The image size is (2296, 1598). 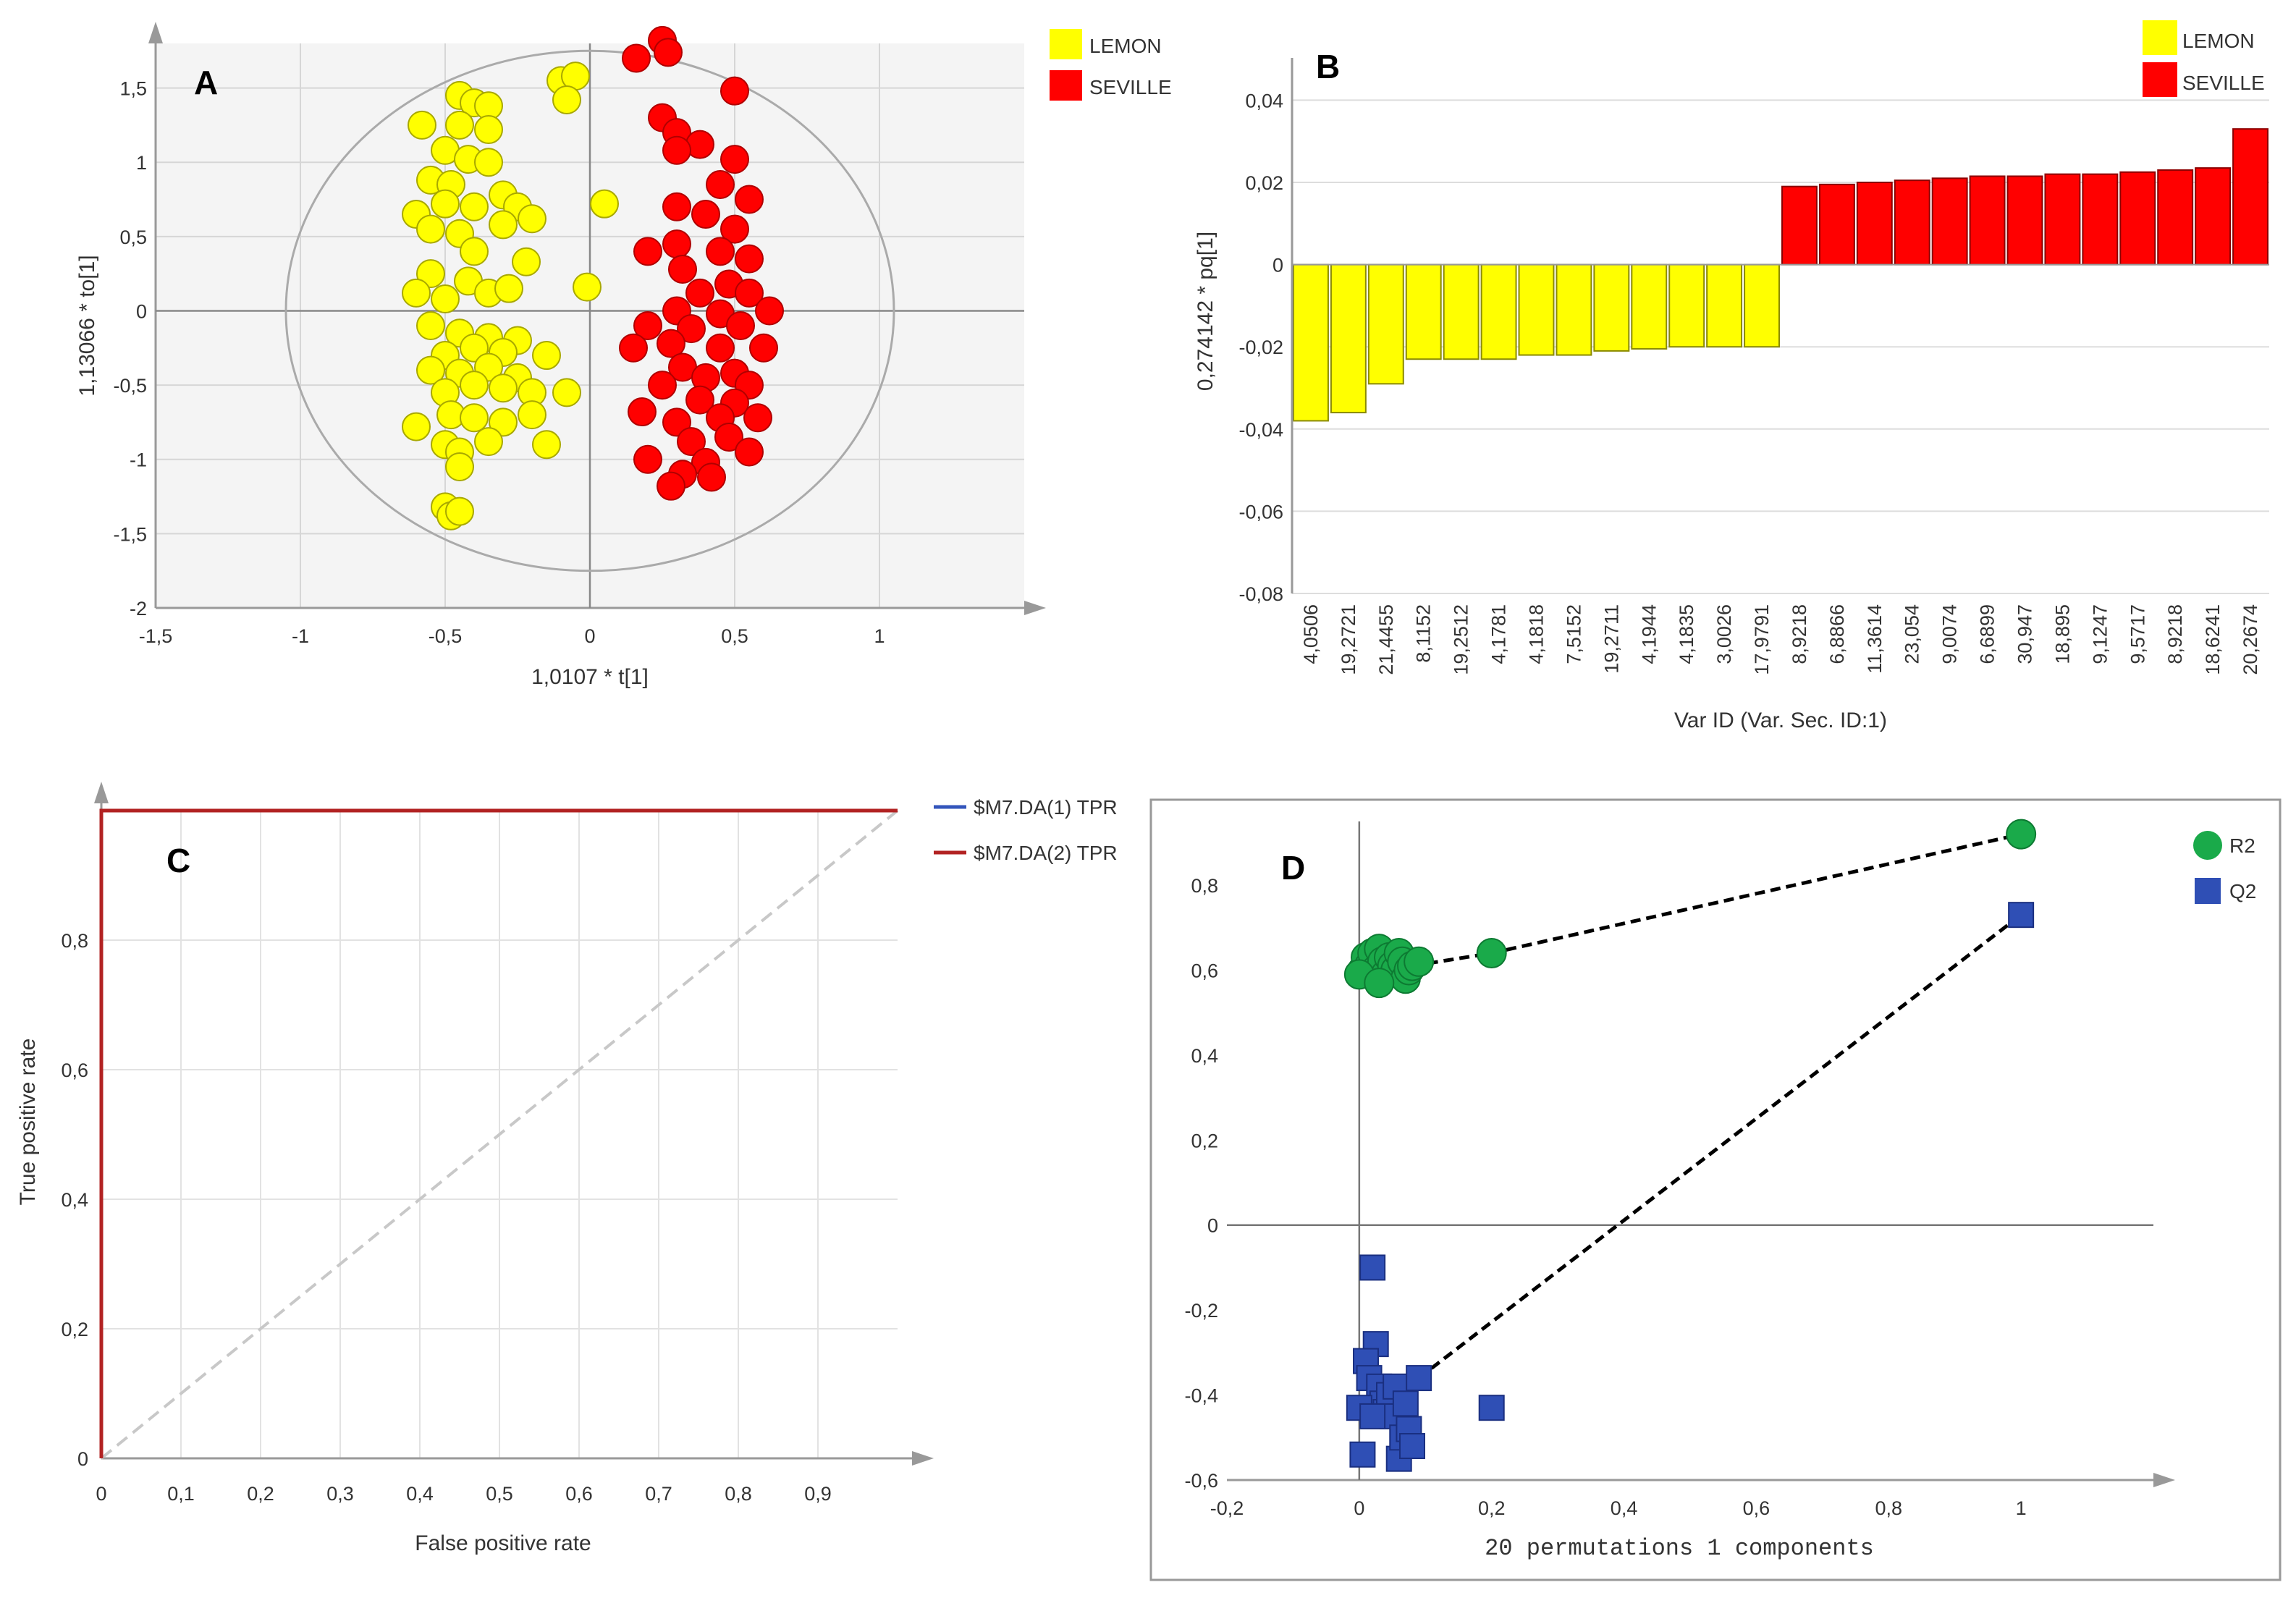 What do you see at coordinates (1624, 1508) in the screenshot?
I see `panel-d-x-tick-label: 0,4` at bounding box center [1624, 1508].